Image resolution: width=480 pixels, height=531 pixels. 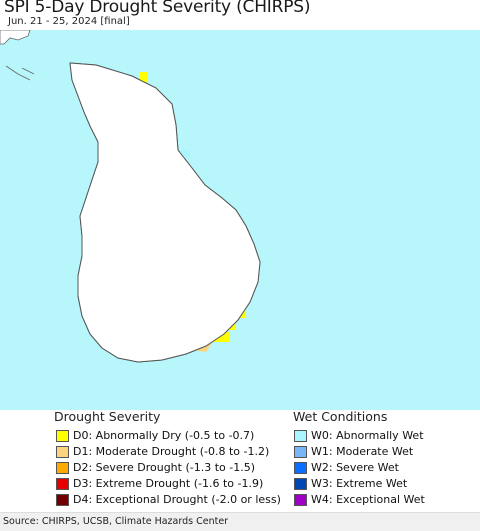 What do you see at coordinates (69, 21) in the screenshot?
I see `map-subtitle: Jun. 21 - 25, 2024 [final]` at bounding box center [69, 21].